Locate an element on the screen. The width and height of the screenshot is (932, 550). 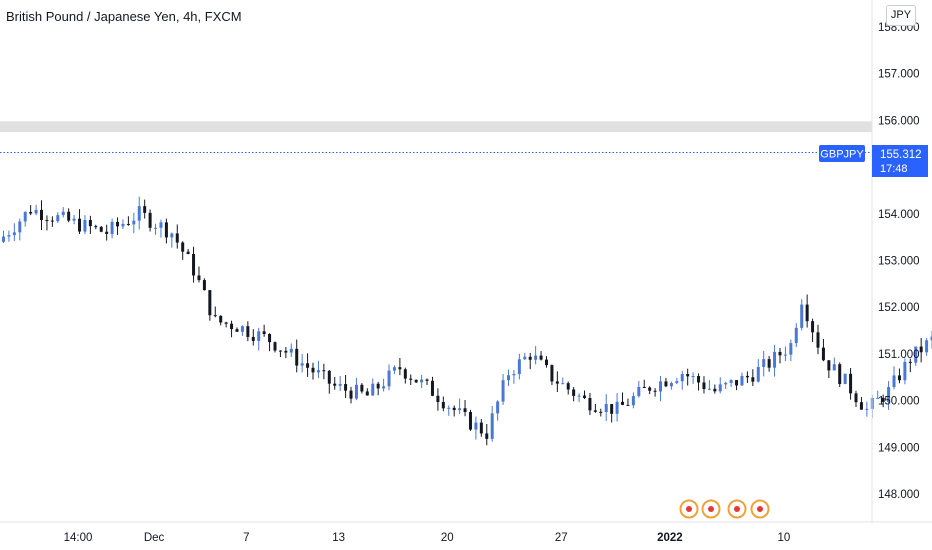
chart-title: British Pound / Japanese Yen, 4h, FXCM is located at coordinates (124, 16).